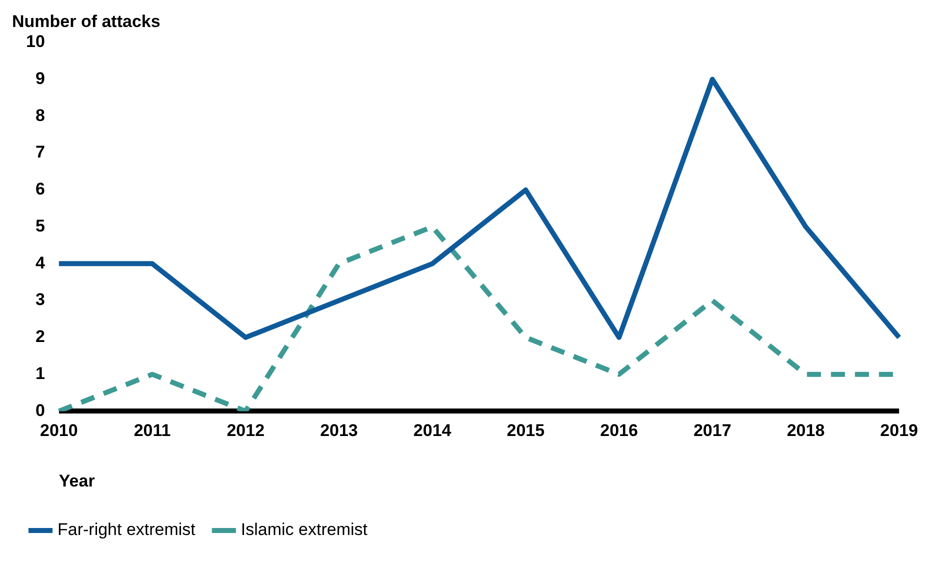 This screenshot has height=563, width=939. I want to click on x-tick-label: 2010, so click(59, 430).